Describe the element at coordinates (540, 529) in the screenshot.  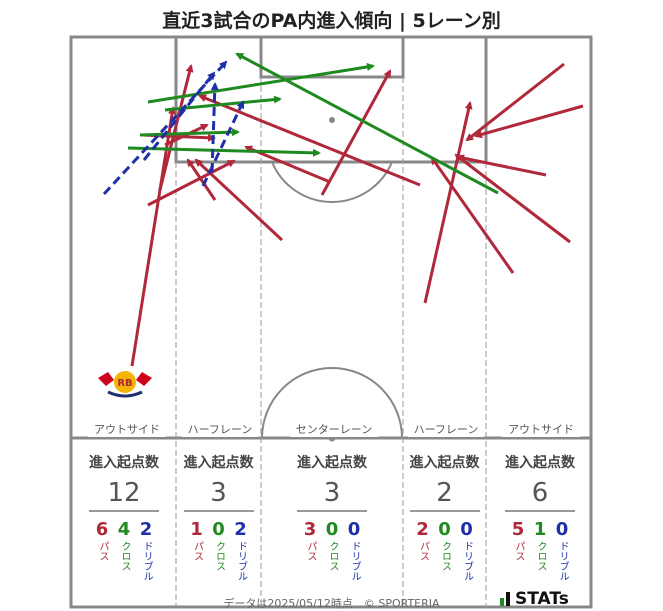
I see `cross-count: 1` at that location.